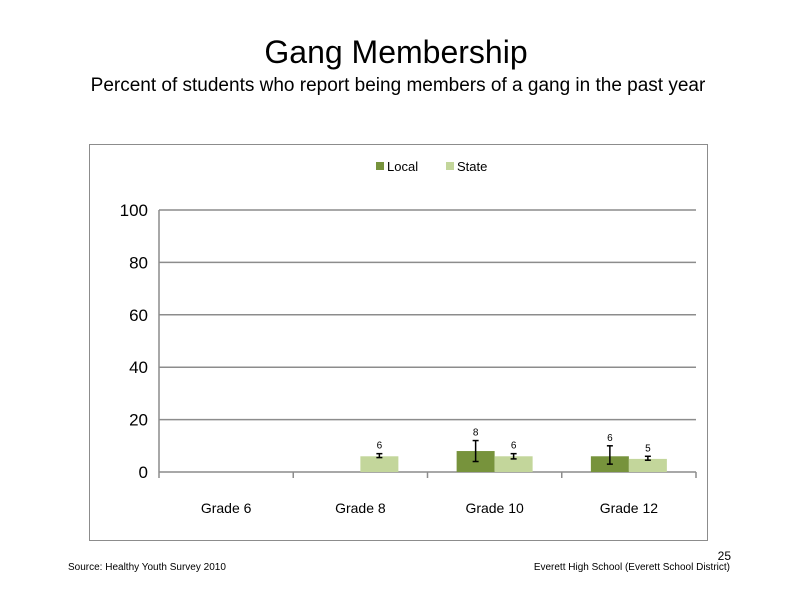  Describe the element at coordinates (724, 556) in the screenshot. I see `slide-number: 25` at that location.